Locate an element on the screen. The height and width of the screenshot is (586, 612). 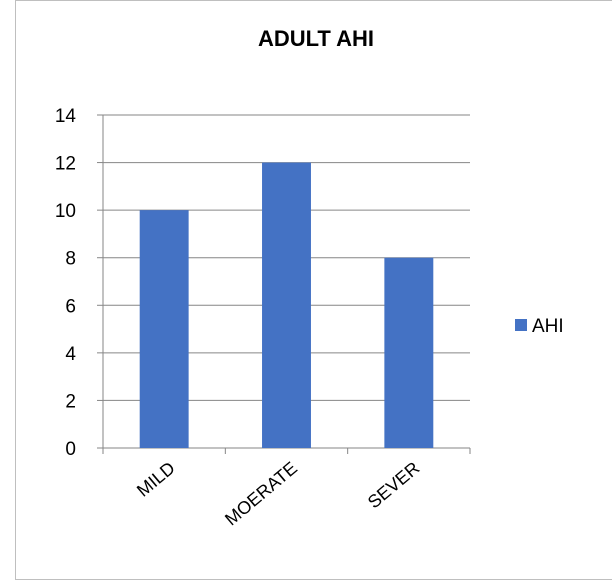
y-tick-label: 8 is located at coordinates (70, 259).